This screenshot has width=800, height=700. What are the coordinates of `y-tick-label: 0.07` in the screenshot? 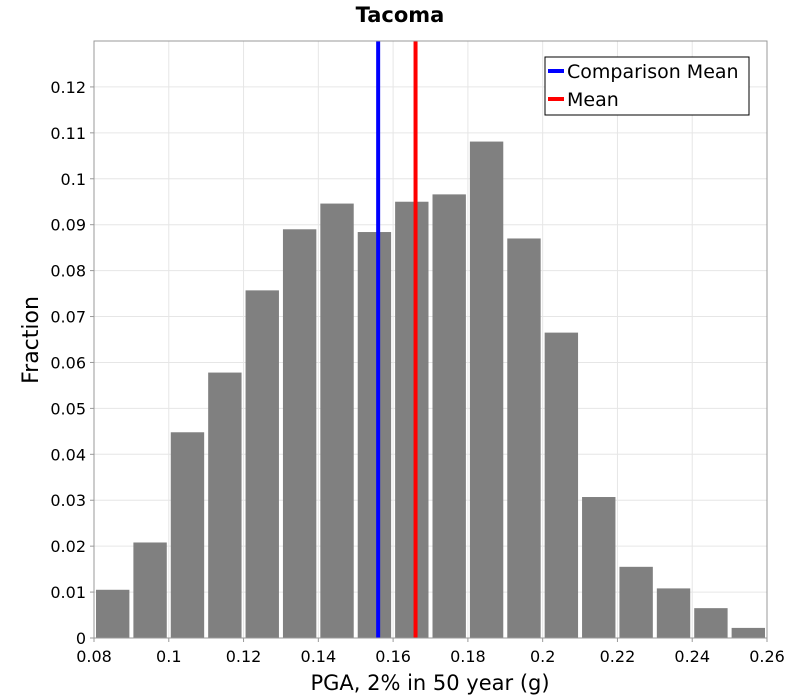 It's located at (68, 317).